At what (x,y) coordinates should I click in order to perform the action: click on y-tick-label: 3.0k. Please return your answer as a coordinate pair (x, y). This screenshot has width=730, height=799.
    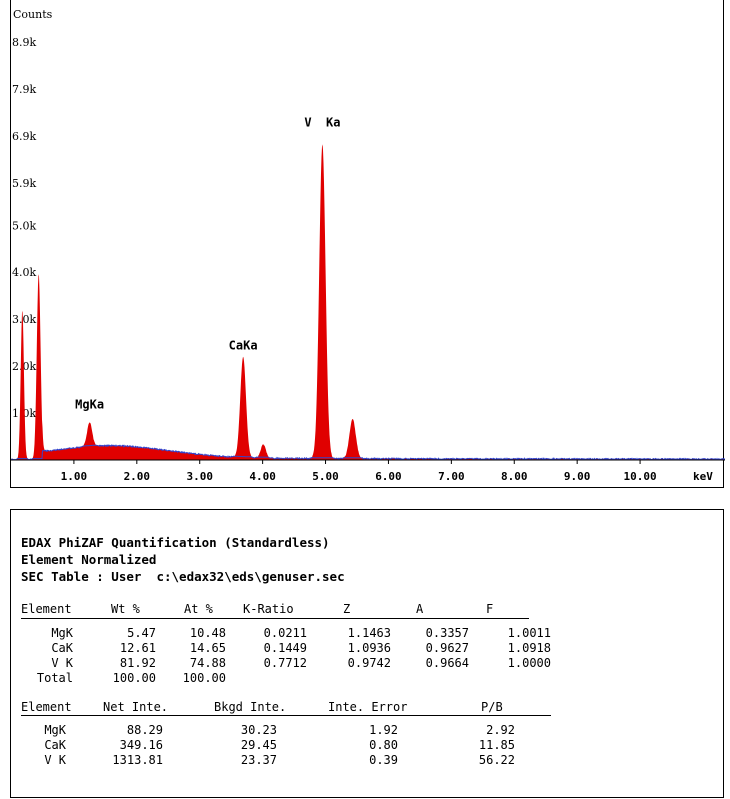
    Looking at the image, I should click on (24, 319).